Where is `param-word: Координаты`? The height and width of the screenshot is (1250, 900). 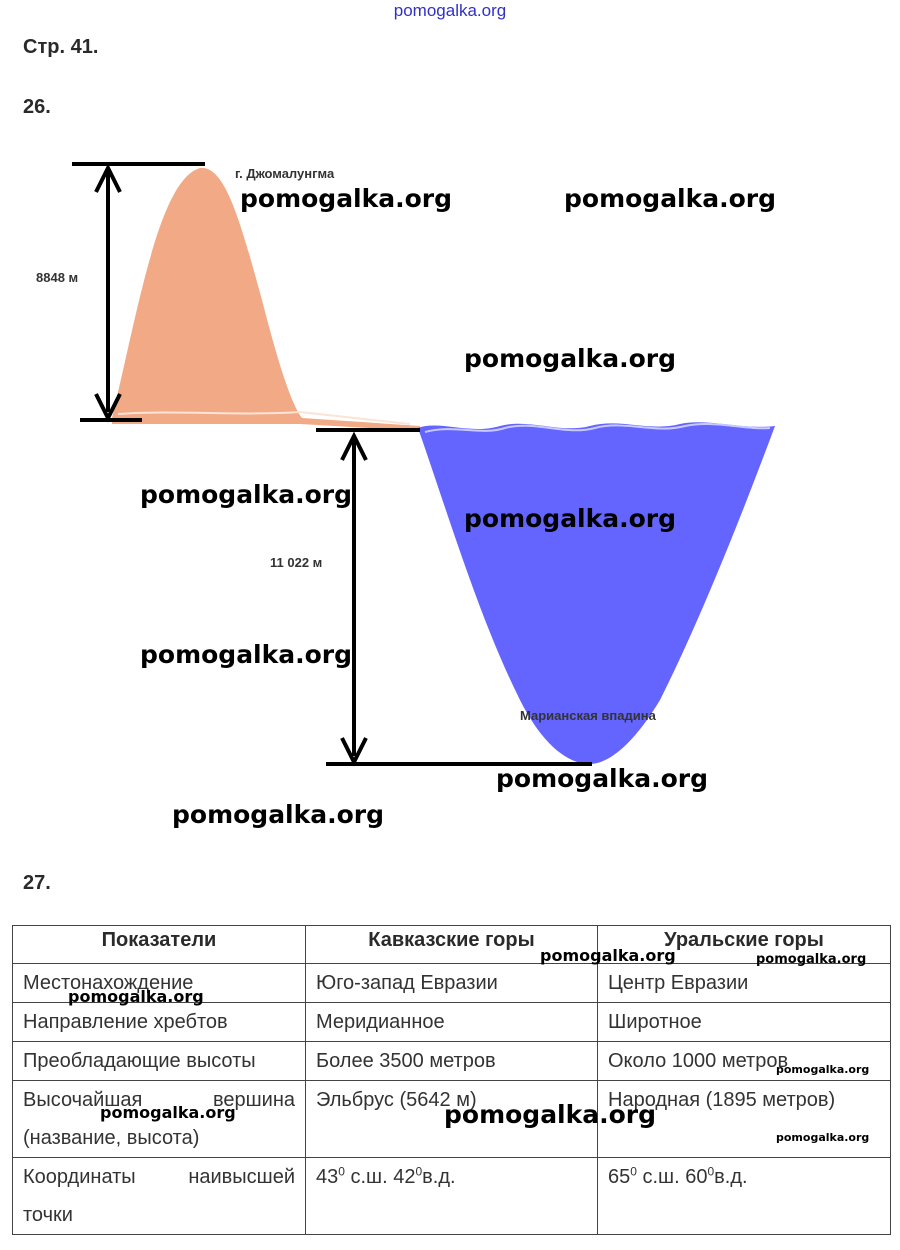
param-word: Координаты is located at coordinates (79, 1177).